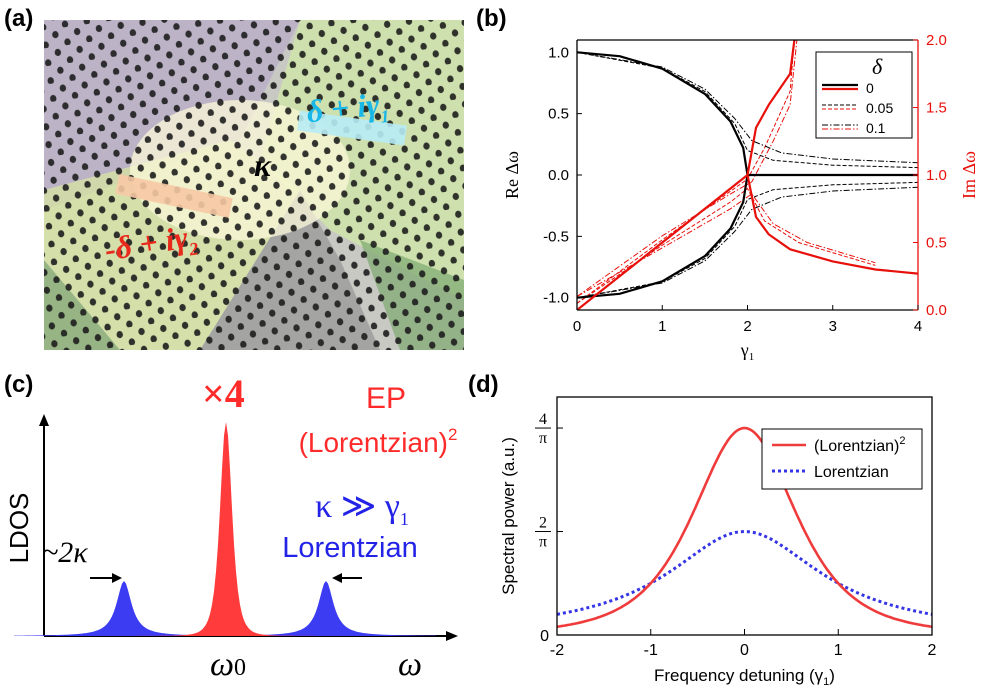  I want to click on d-legend: (Lorentzian)2 Lorentzian, so click(842, 459).